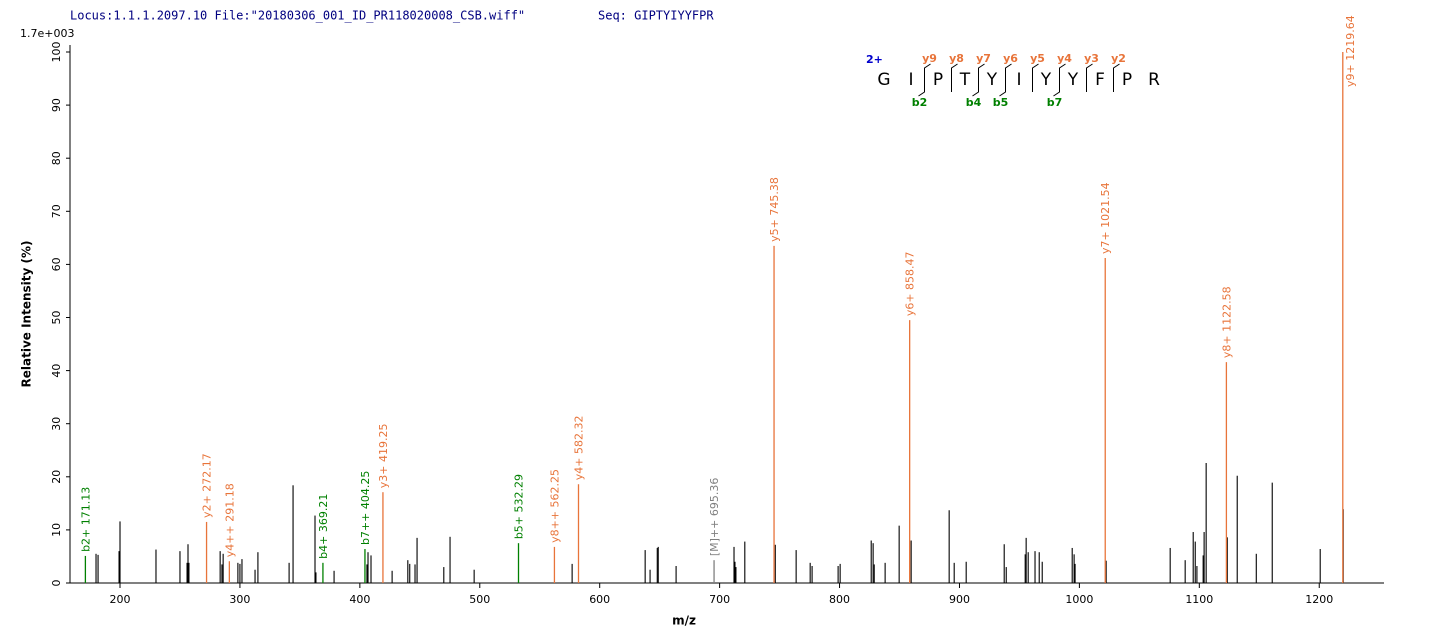 This screenshot has width=1436, height=642. What do you see at coordinates (120, 599) in the screenshot?
I see `x-tick-label: 200` at bounding box center [120, 599].